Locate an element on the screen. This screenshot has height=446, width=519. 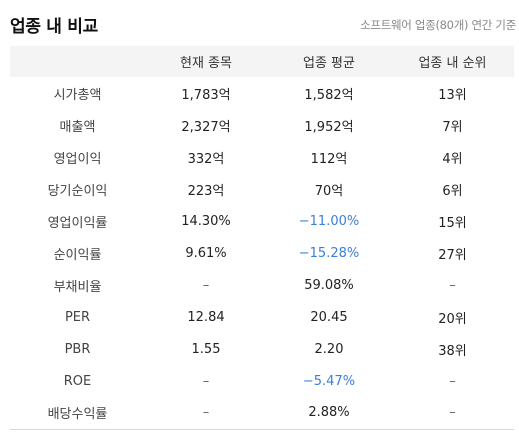
rank-value-cell: 38위 is located at coordinates (452, 351).